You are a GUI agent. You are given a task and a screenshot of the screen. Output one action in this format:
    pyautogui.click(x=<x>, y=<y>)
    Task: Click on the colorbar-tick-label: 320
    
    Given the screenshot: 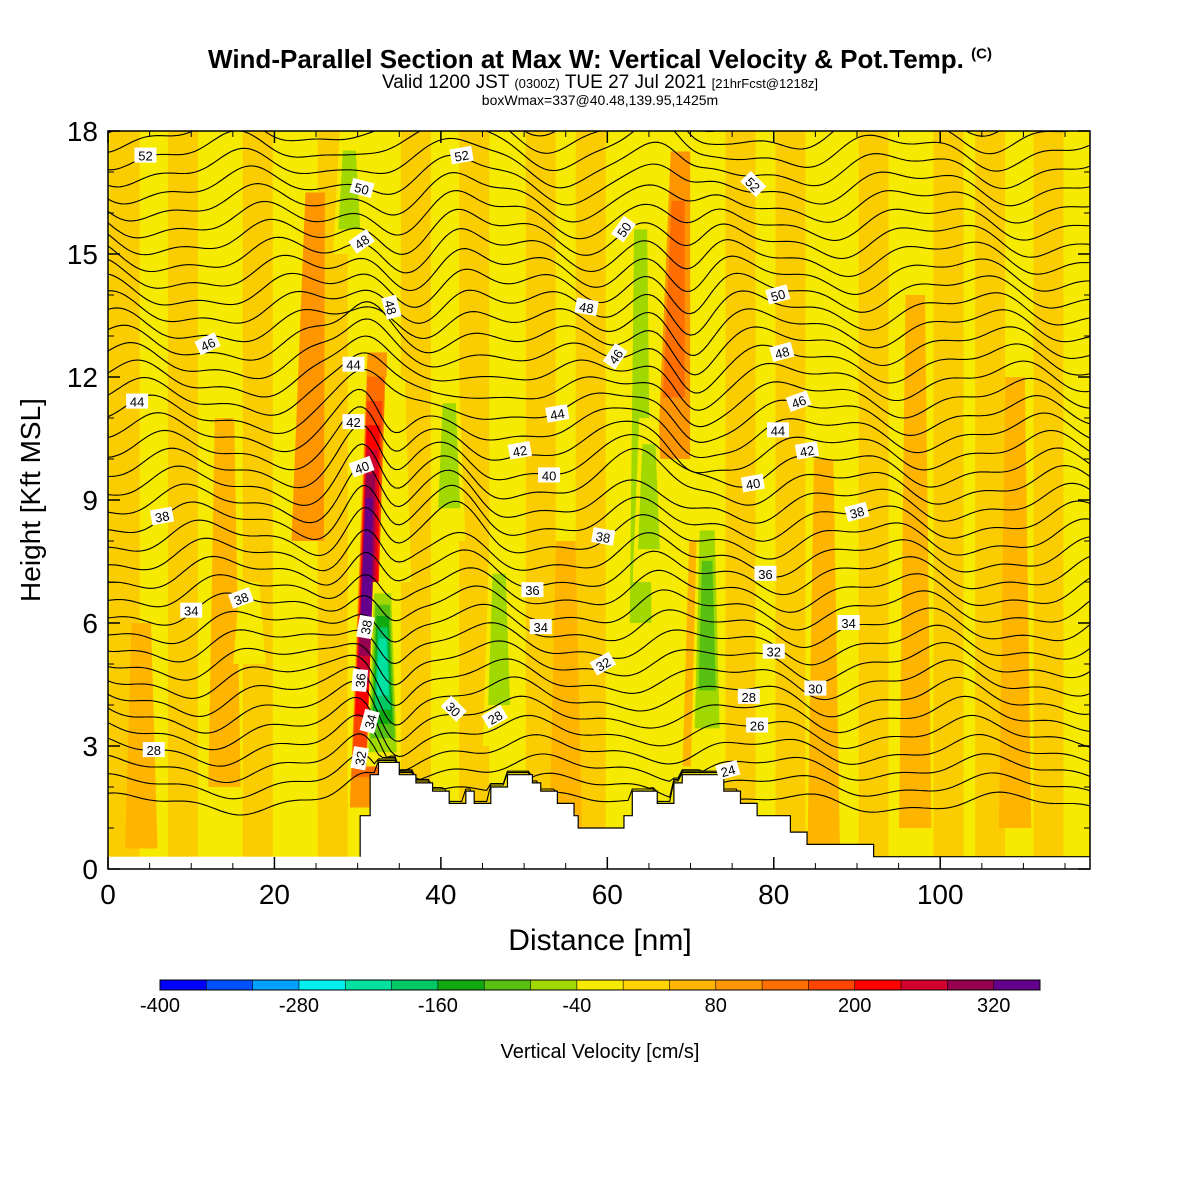 What is the action you would take?
    pyautogui.click(x=993, y=1006)
    